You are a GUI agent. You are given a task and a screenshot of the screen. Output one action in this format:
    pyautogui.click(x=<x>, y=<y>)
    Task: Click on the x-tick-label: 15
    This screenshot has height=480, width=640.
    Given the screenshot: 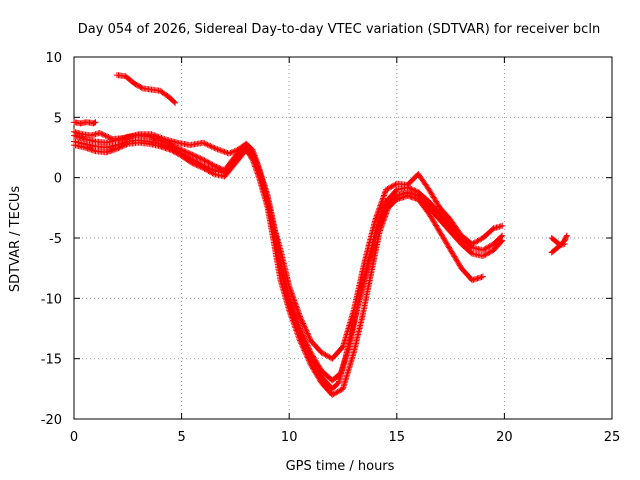 What is the action you would take?
    pyautogui.click(x=397, y=437)
    